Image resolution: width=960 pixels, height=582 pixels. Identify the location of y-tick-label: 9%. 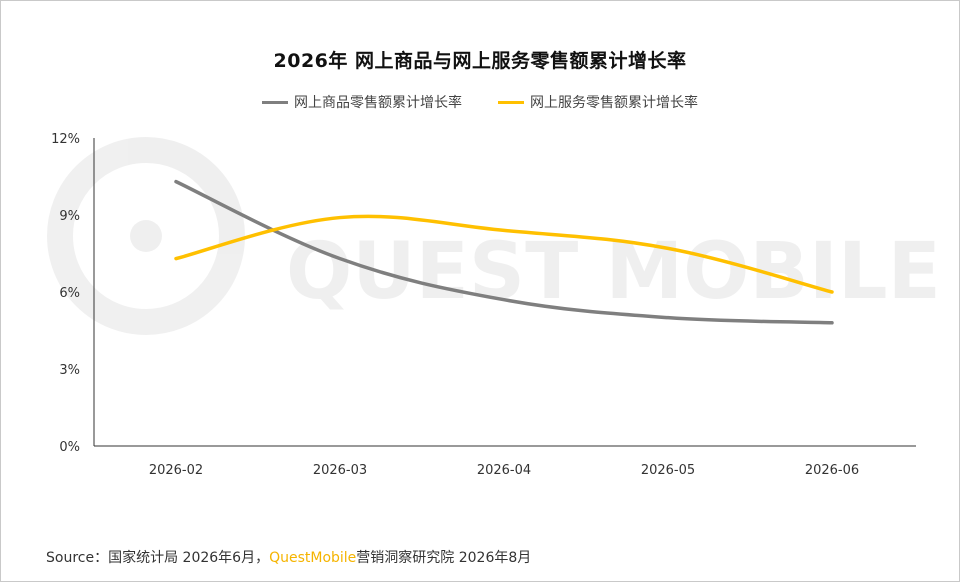
(69, 216).